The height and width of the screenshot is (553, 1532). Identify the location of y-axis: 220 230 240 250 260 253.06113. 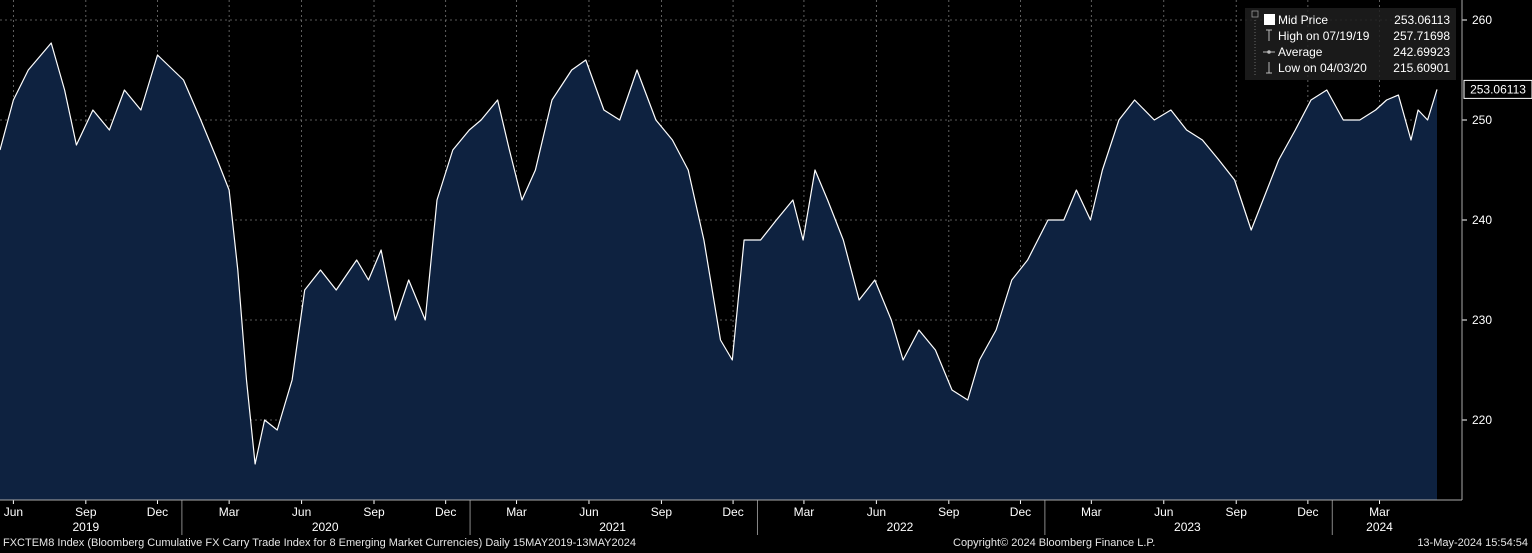
(1496, 250).